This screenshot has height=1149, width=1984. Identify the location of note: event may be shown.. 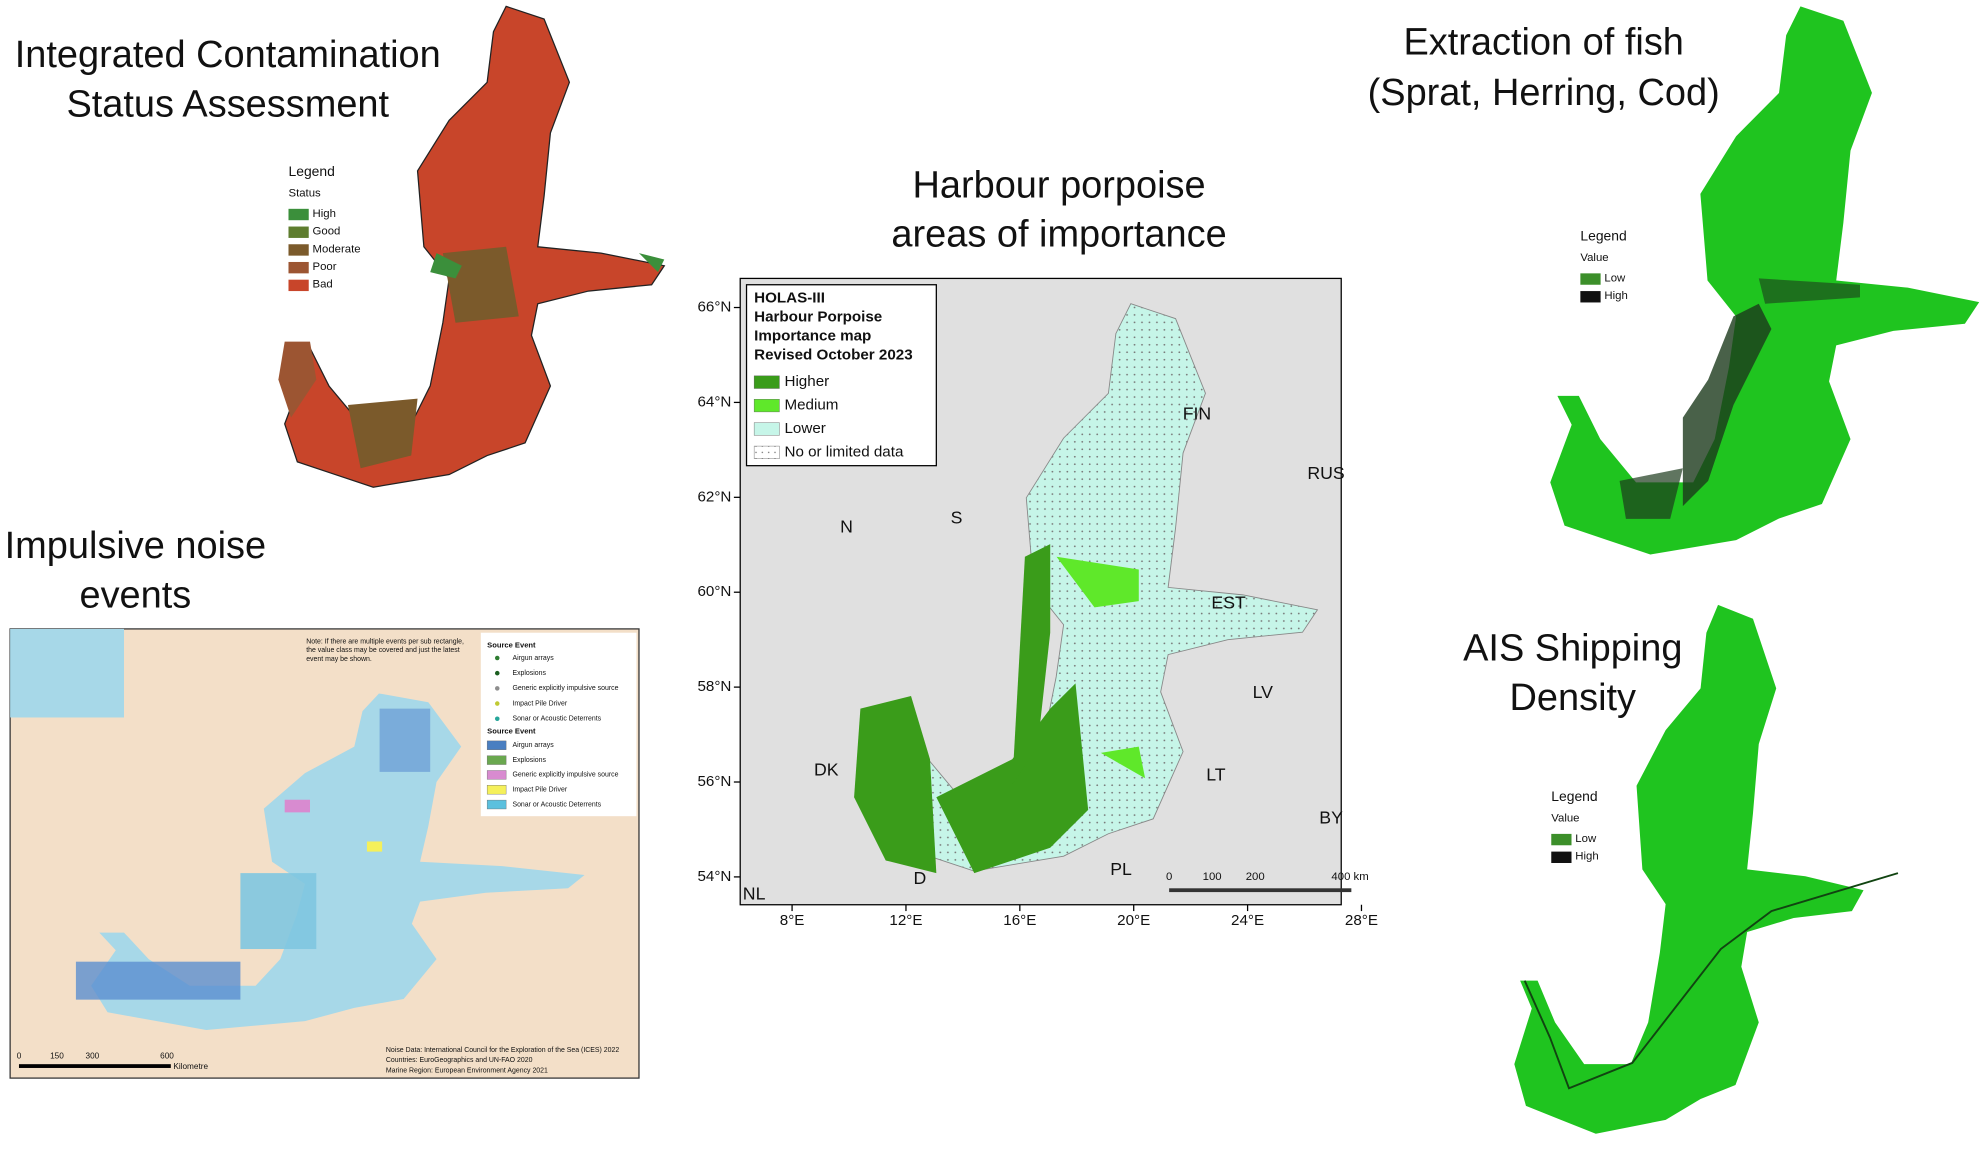
(339, 659).